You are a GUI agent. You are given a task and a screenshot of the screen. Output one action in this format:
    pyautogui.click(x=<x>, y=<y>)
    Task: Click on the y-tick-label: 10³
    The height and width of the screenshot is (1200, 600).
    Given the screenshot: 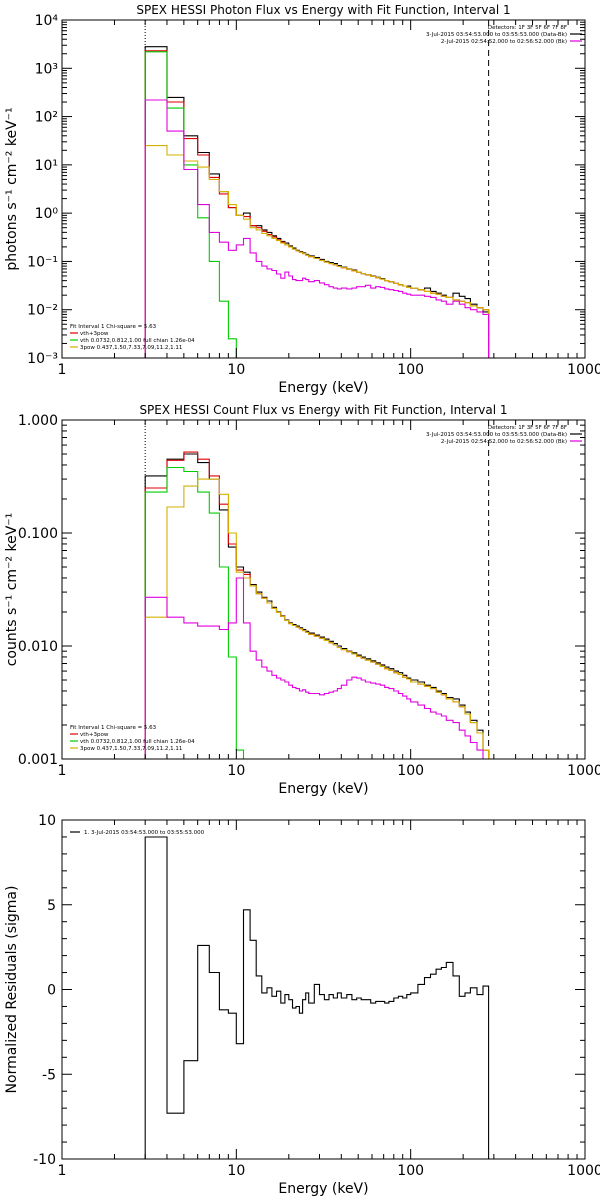 What is the action you would take?
    pyautogui.click(x=46, y=69)
    